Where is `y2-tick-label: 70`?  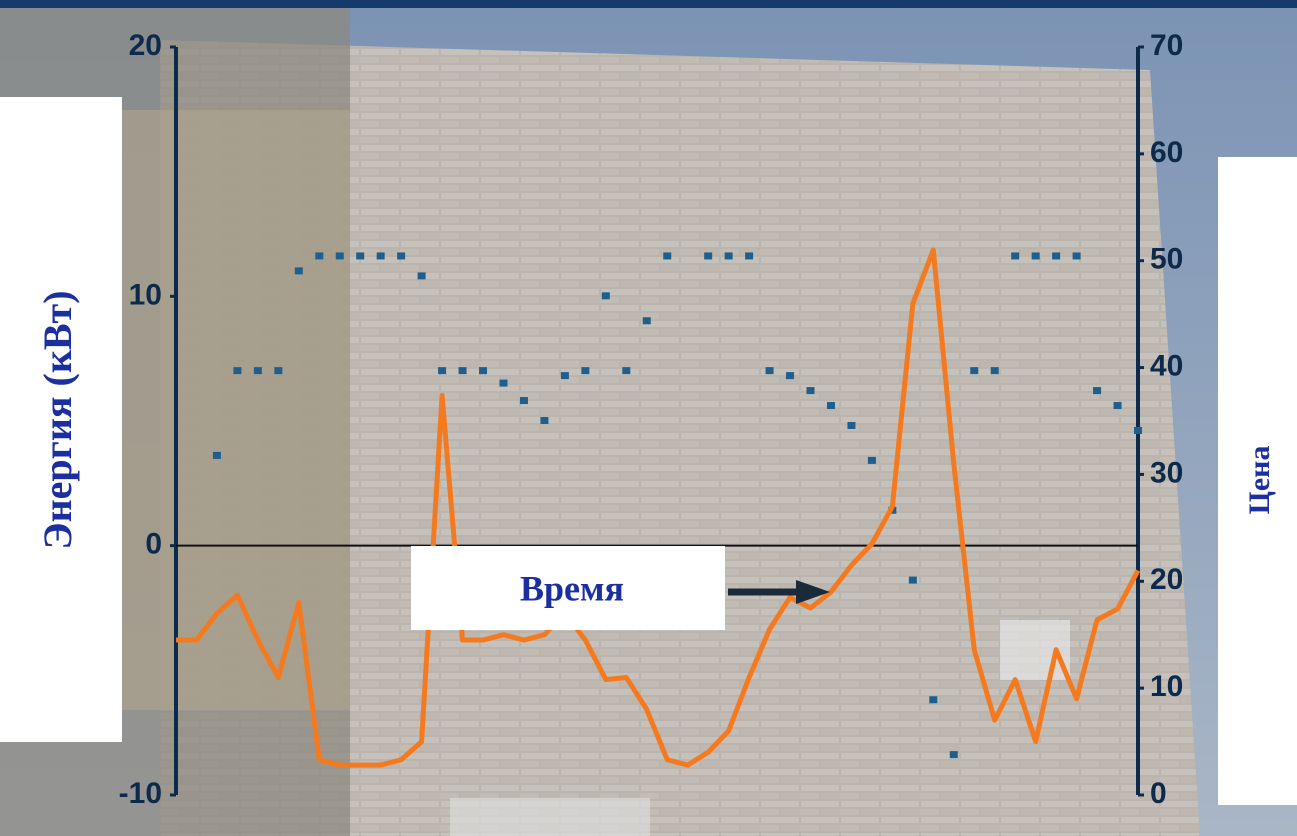
y2-tick-label: 70 is located at coordinates (1166, 45).